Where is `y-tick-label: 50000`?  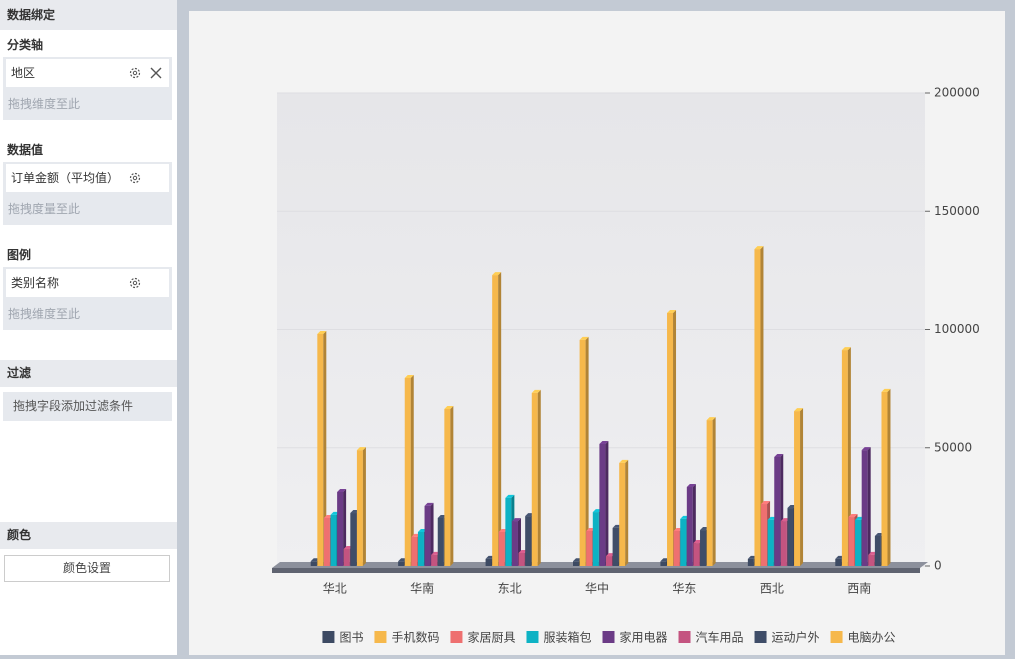 y-tick-label: 50000 is located at coordinates (953, 447).